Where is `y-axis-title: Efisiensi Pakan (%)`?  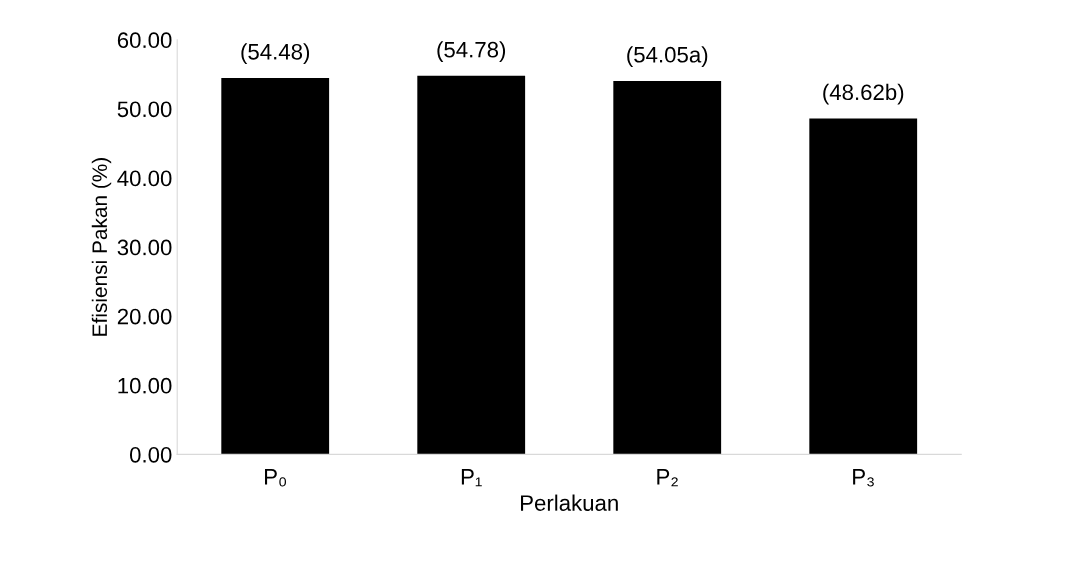
y-axis-title: Efisiensi Pakan (%) is located at coordinates (101, 247).